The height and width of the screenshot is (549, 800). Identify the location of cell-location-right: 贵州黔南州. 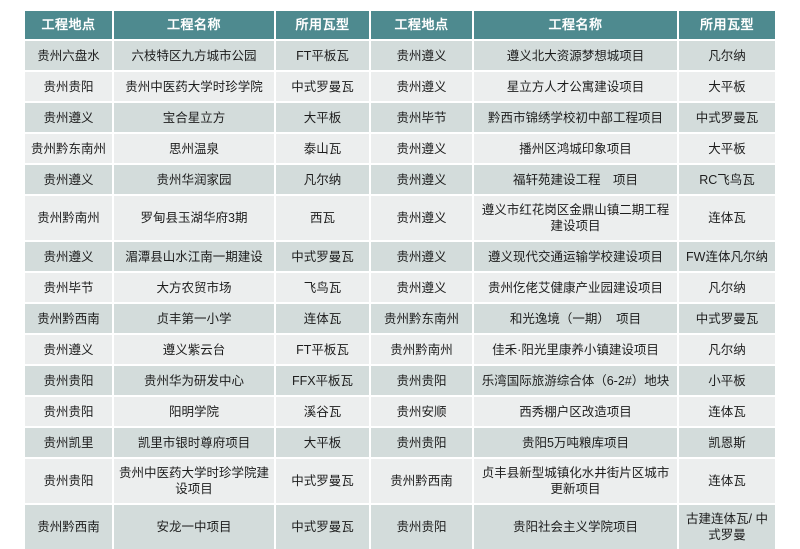
(422, 350).